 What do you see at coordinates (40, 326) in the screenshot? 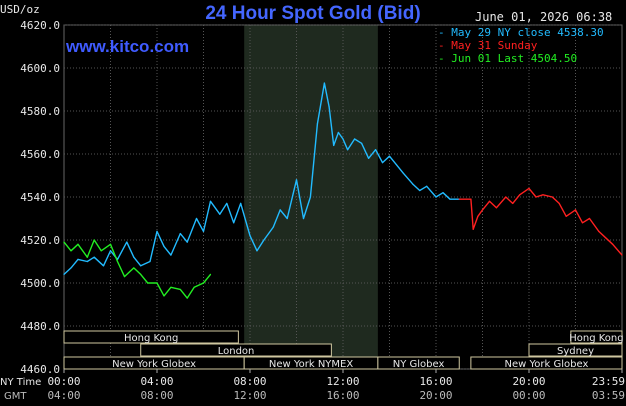
I see `y-tick-label: 4480.0` at bounding box center [40, 326].